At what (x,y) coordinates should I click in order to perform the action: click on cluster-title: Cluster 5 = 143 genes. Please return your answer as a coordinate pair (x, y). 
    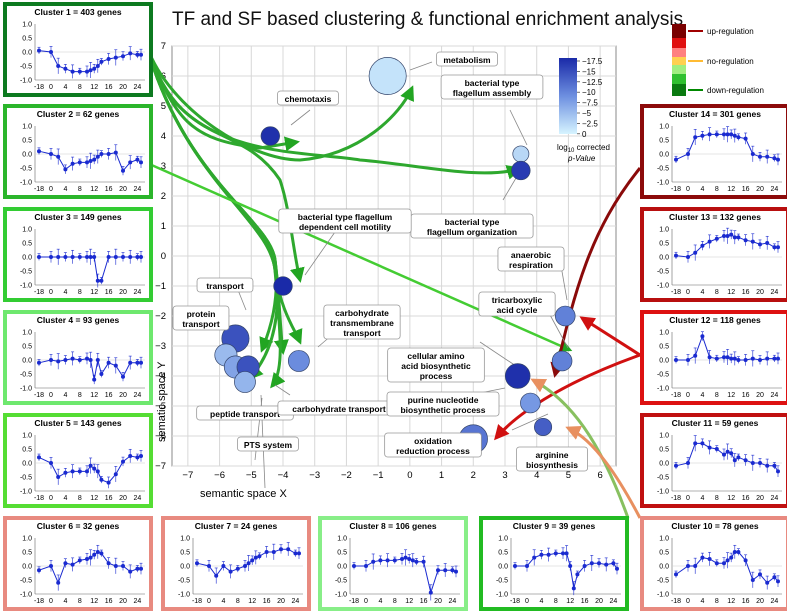
    Looking at the image, I should click on (77, 423).